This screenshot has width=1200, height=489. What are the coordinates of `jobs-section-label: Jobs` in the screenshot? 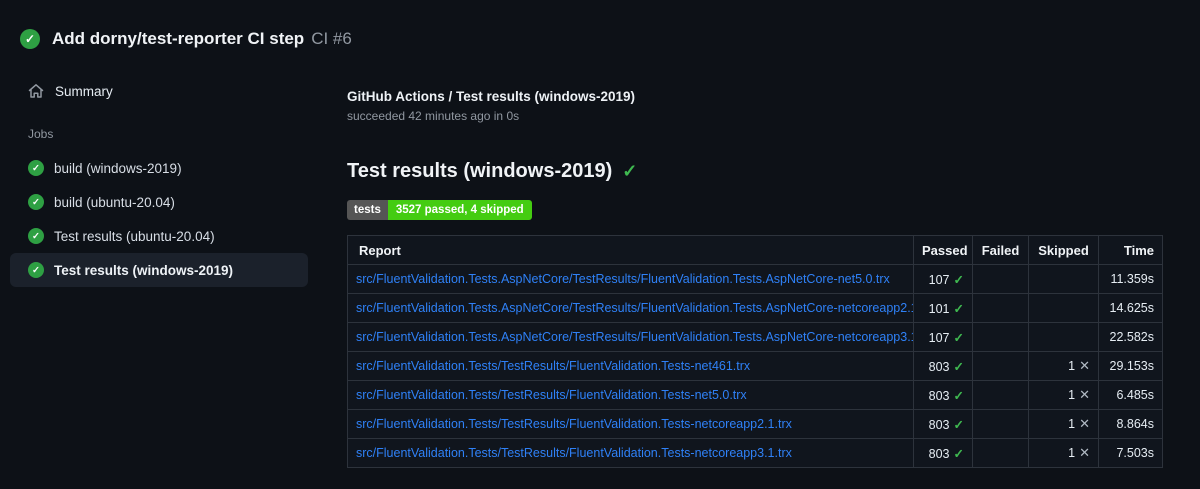 It's located at (41, 134).